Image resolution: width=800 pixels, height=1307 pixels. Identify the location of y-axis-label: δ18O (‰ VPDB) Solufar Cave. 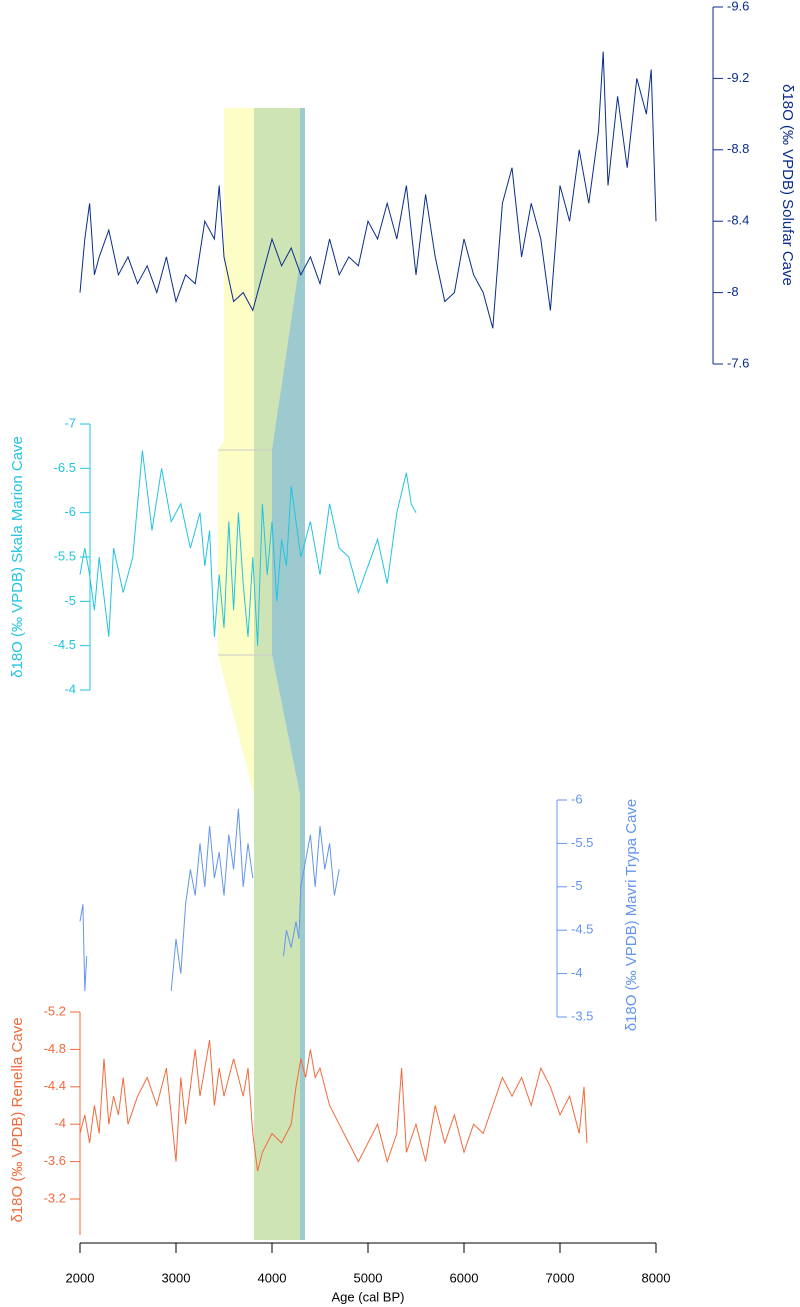
(787, 185).